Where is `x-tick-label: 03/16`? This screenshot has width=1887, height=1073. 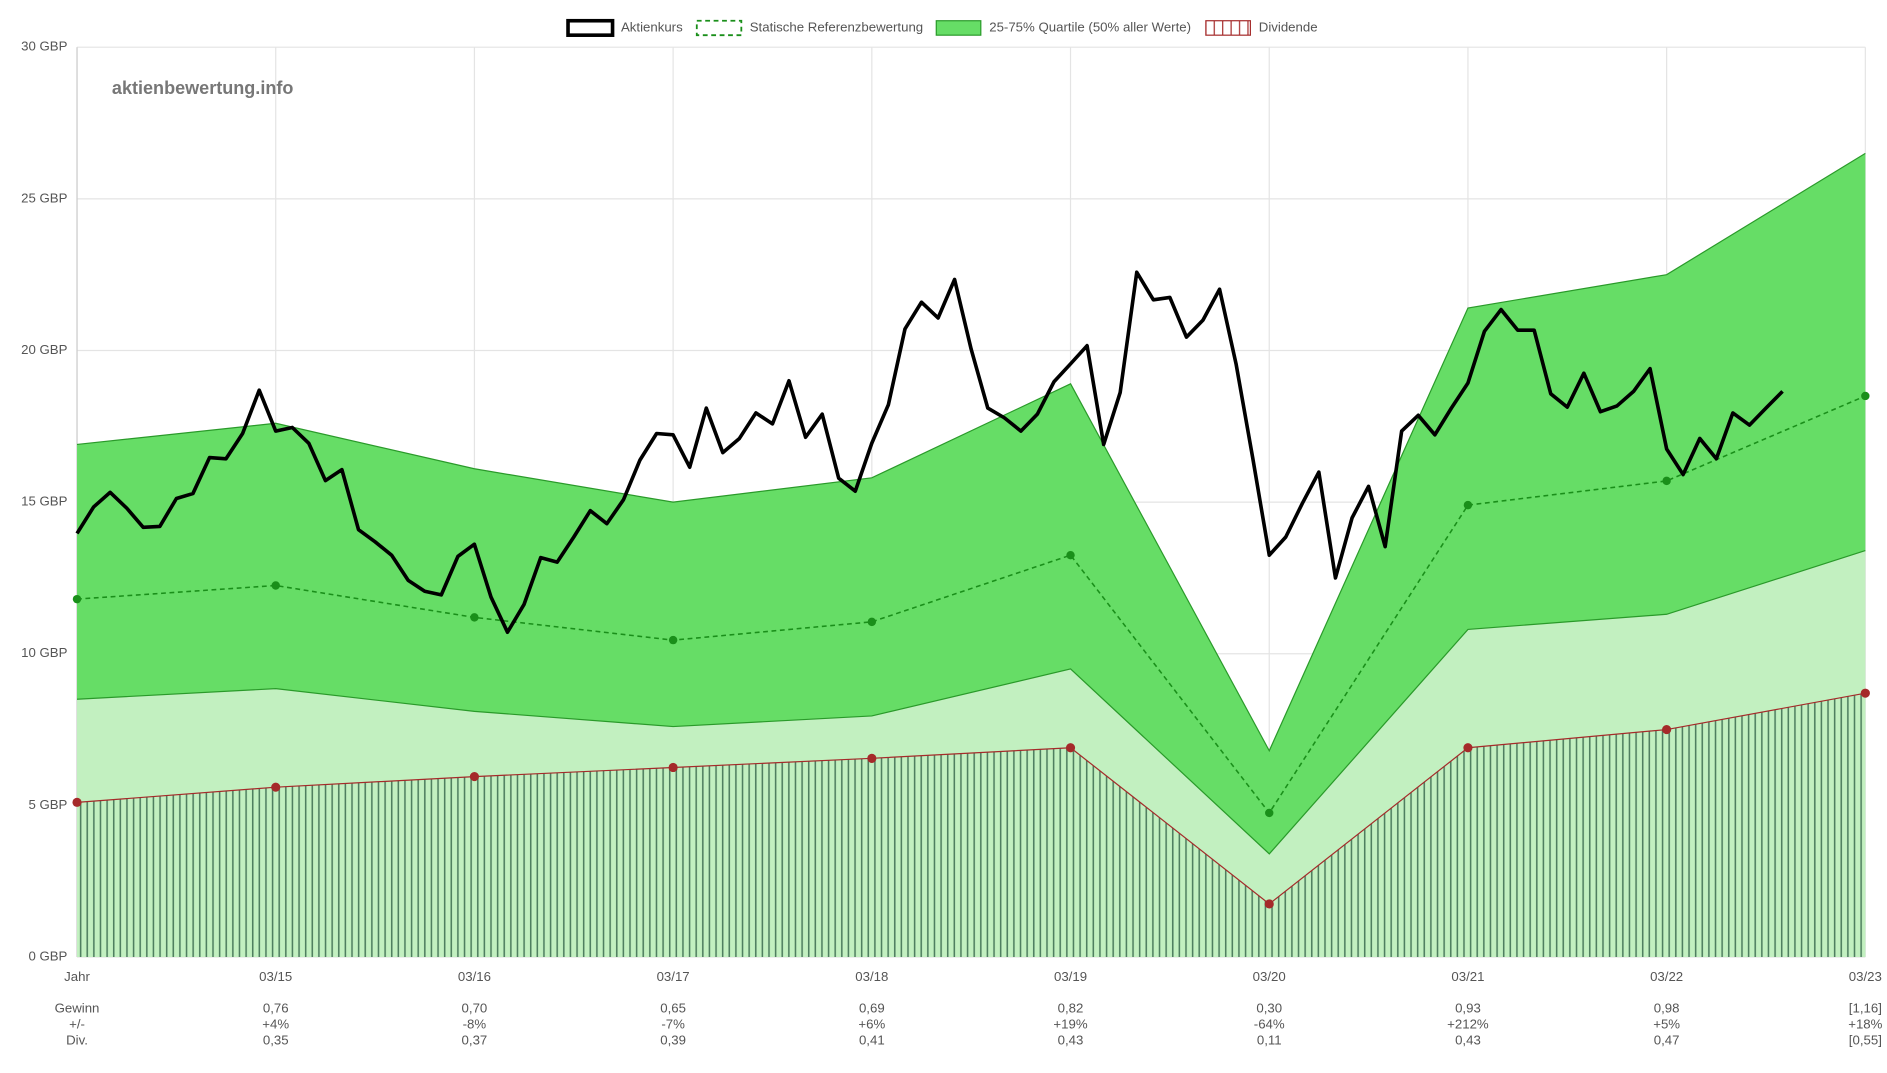 x-tick-label: 03/16 is located at coordinates (474, 976).